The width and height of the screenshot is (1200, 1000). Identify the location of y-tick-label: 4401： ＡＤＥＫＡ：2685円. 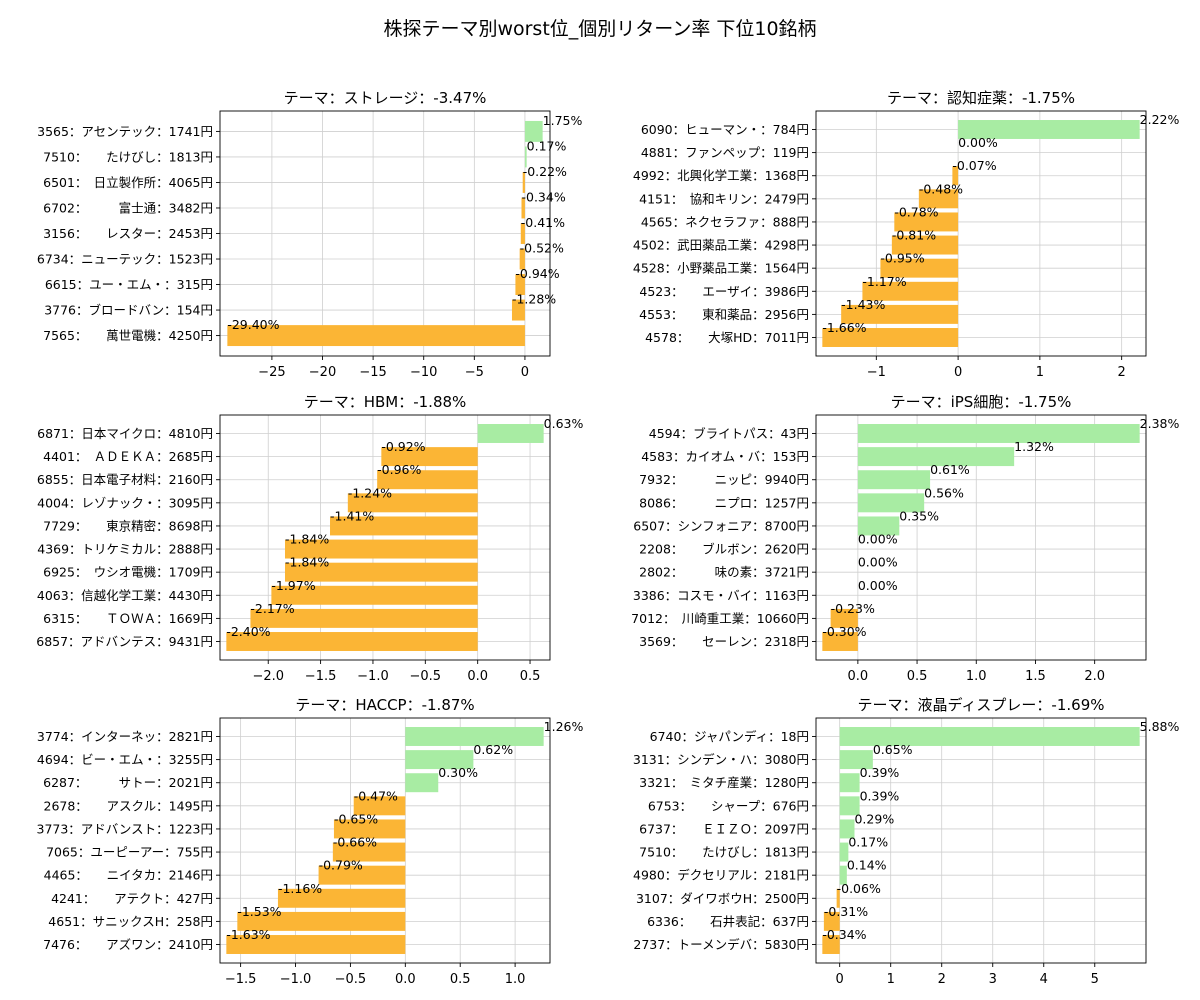
(128, 456).